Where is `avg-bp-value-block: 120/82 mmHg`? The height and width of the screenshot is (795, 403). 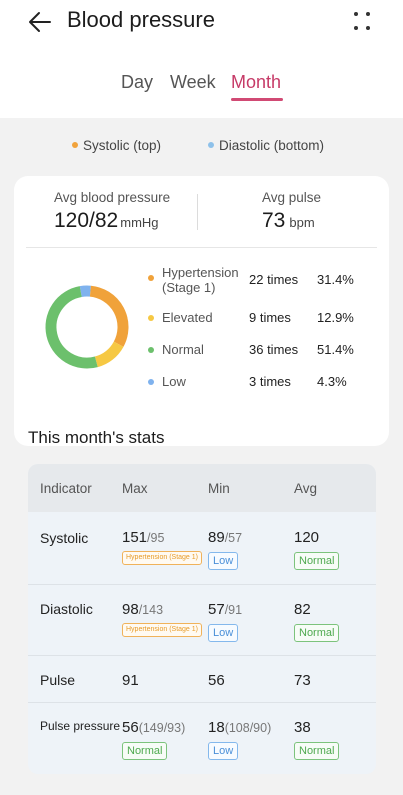
avg-bp-value-block: 120/82 mmHg is located at coordinates (106, 221).